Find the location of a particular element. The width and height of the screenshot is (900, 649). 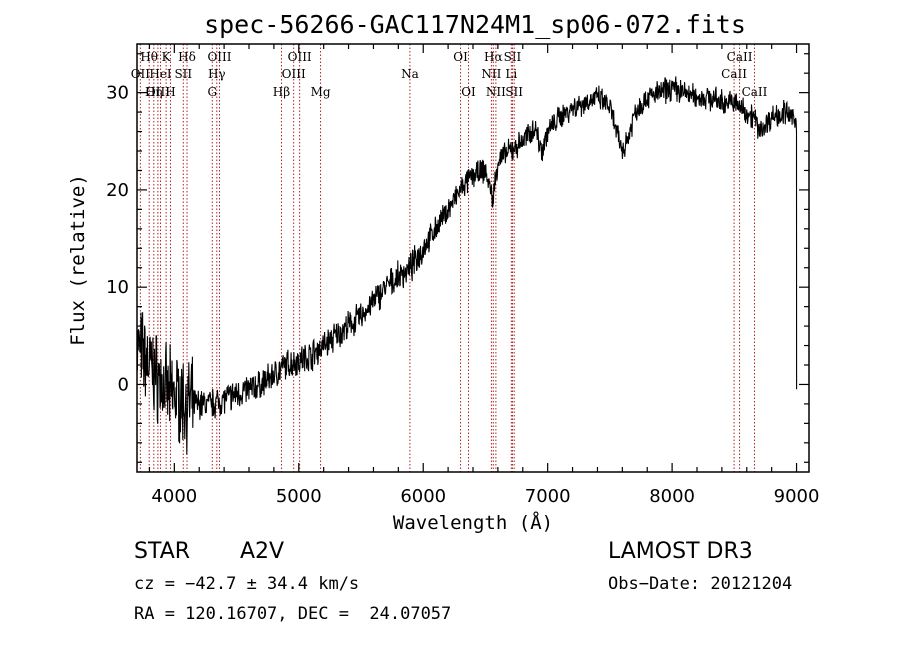

y-tick-label: 0 is located at coordinates (123, 384).